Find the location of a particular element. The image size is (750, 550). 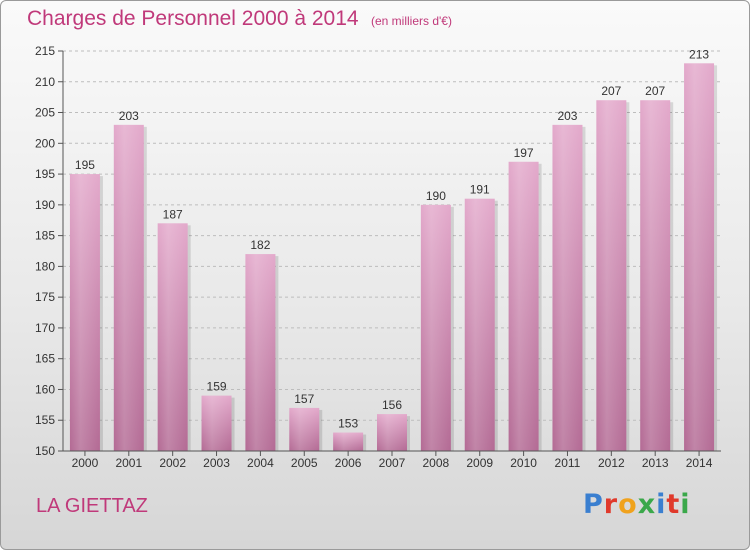

x-tick-label: 2010 is located at coordinates (523, 463).